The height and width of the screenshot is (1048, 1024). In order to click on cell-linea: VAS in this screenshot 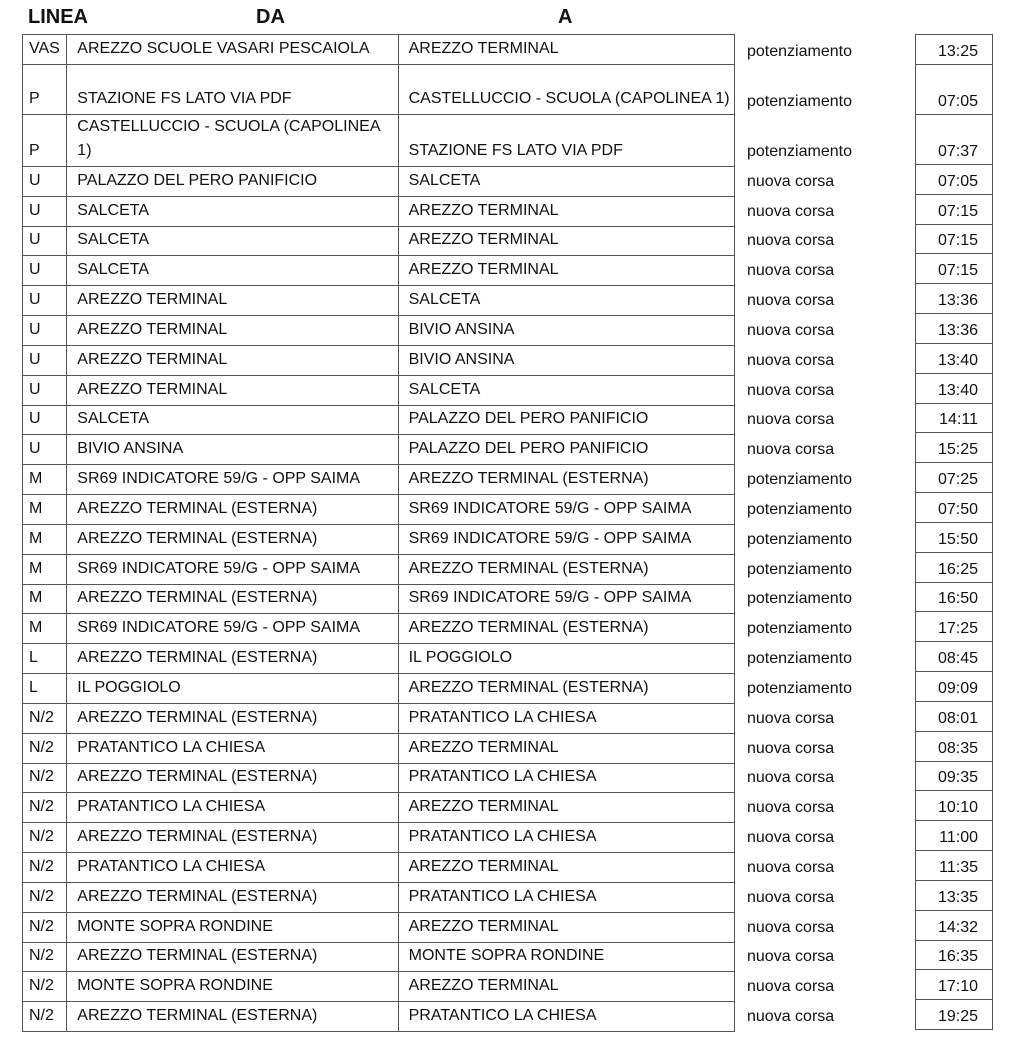, I will do `click(44, 49)`.